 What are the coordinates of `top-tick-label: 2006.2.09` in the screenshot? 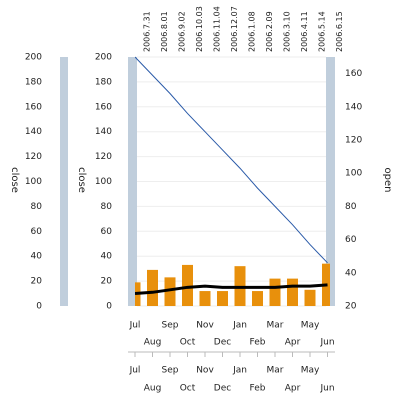 It's located at (269, 31).